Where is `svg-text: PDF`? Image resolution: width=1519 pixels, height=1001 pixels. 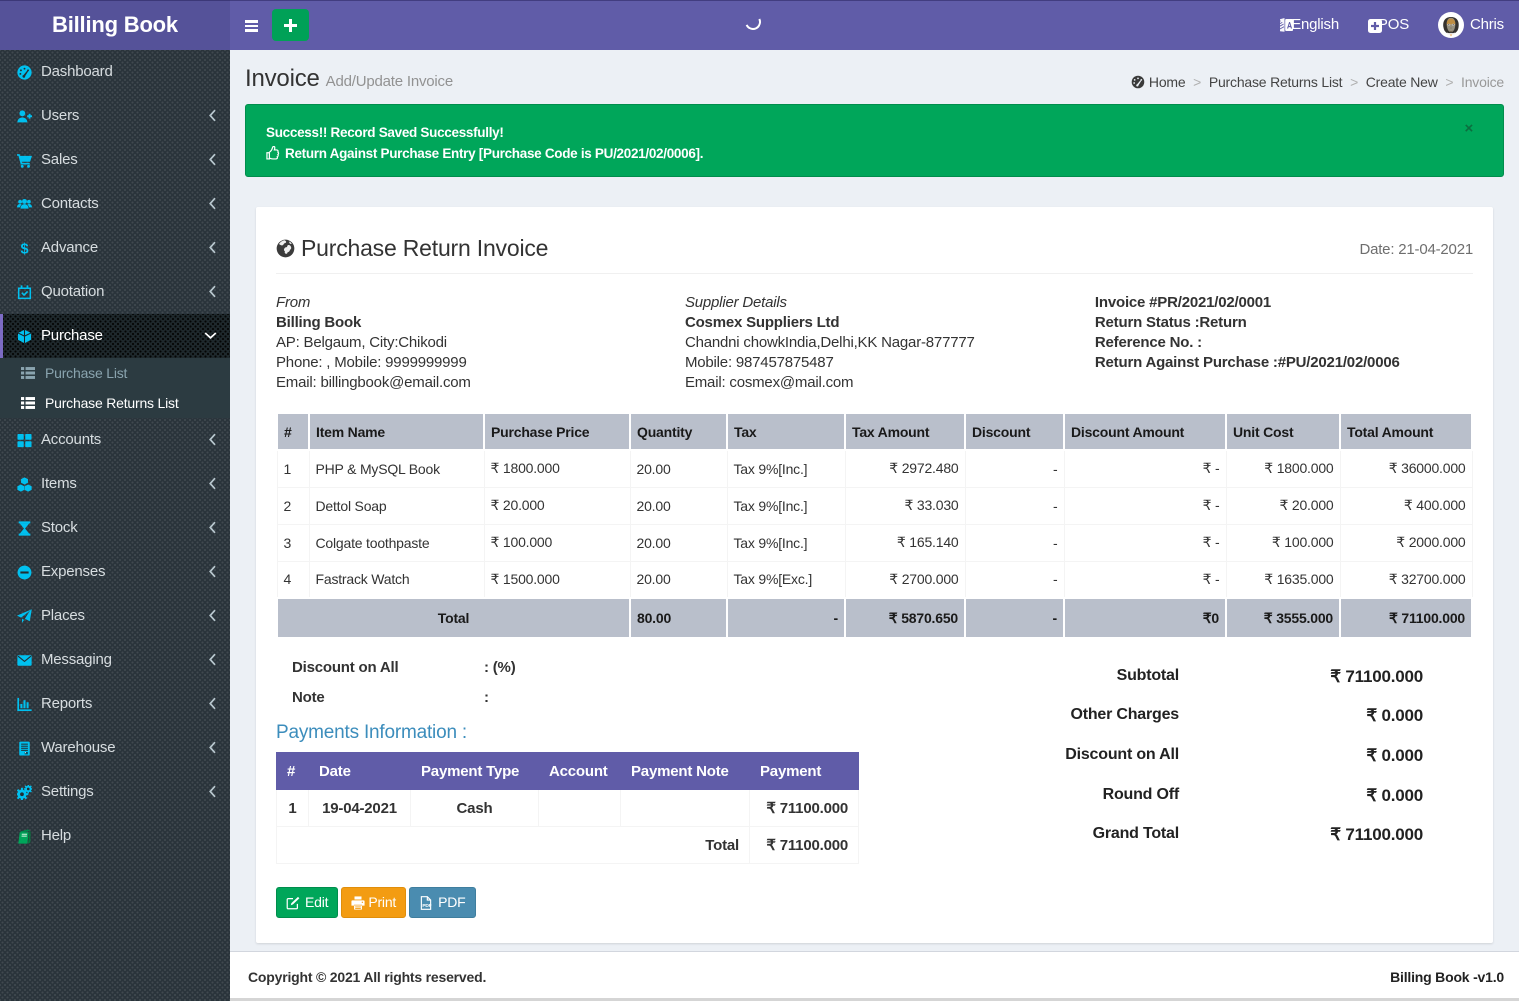 svg-text: PDF is located at coordinates (426, 905).